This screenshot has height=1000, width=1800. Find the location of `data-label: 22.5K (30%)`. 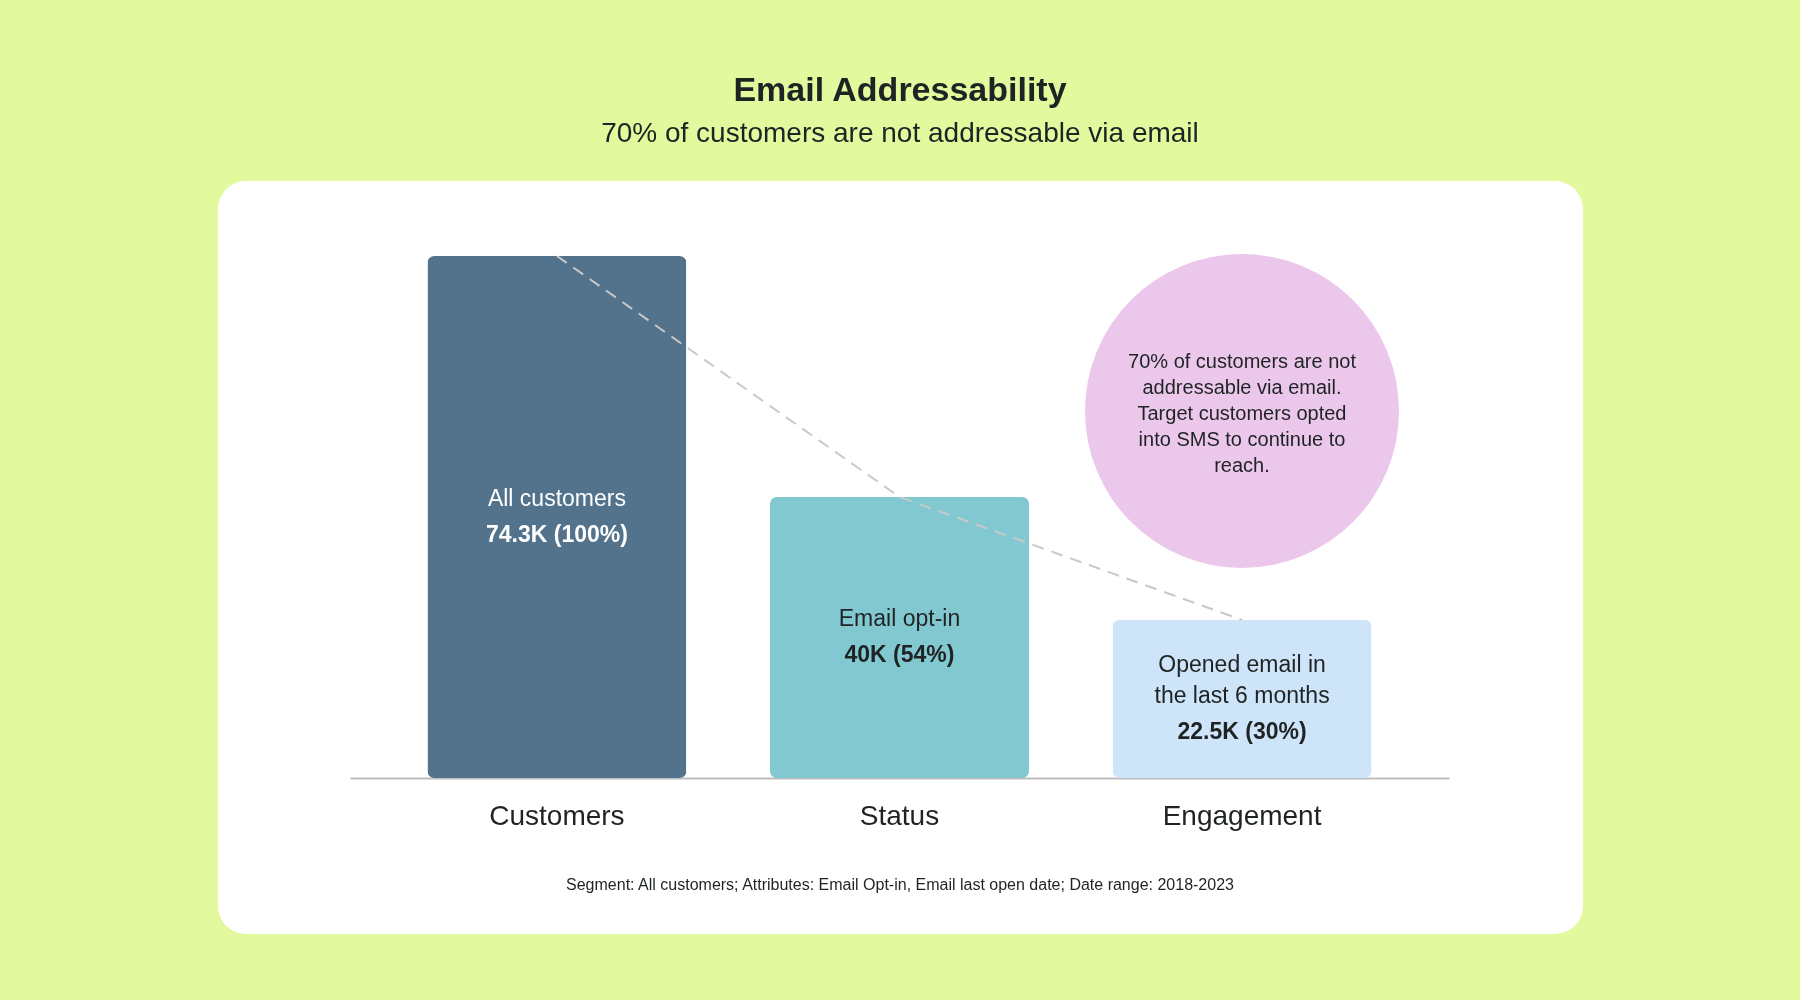

data-label: 22.5K (30%) is located at coordinates (1242, 731).